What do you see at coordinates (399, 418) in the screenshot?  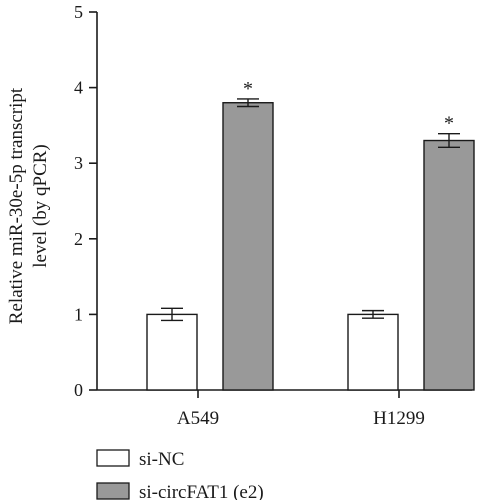 I see `x-tick-label: H1299` at bounding box center [399, 418].